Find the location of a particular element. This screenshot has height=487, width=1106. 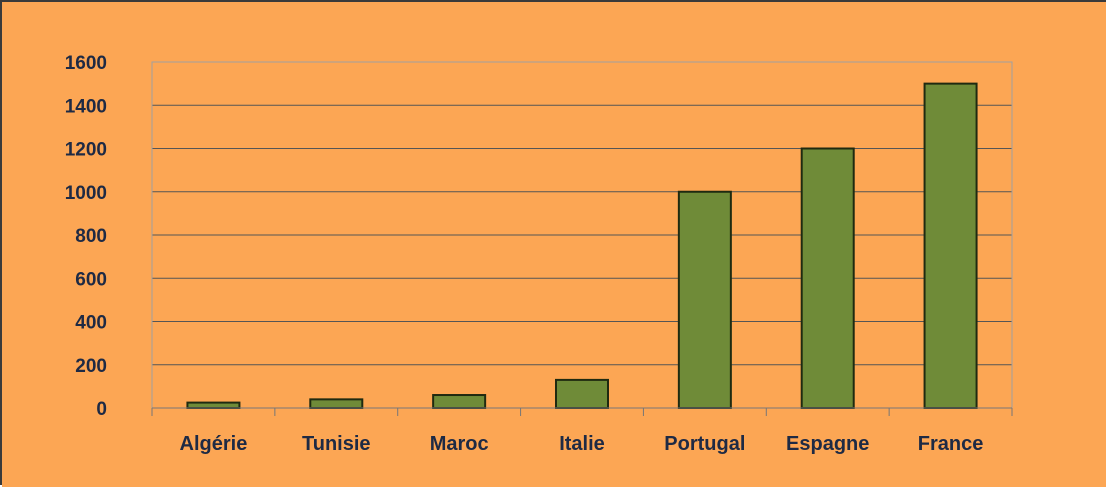

y-tick-label: 400 is located at coordinates (91, 323).